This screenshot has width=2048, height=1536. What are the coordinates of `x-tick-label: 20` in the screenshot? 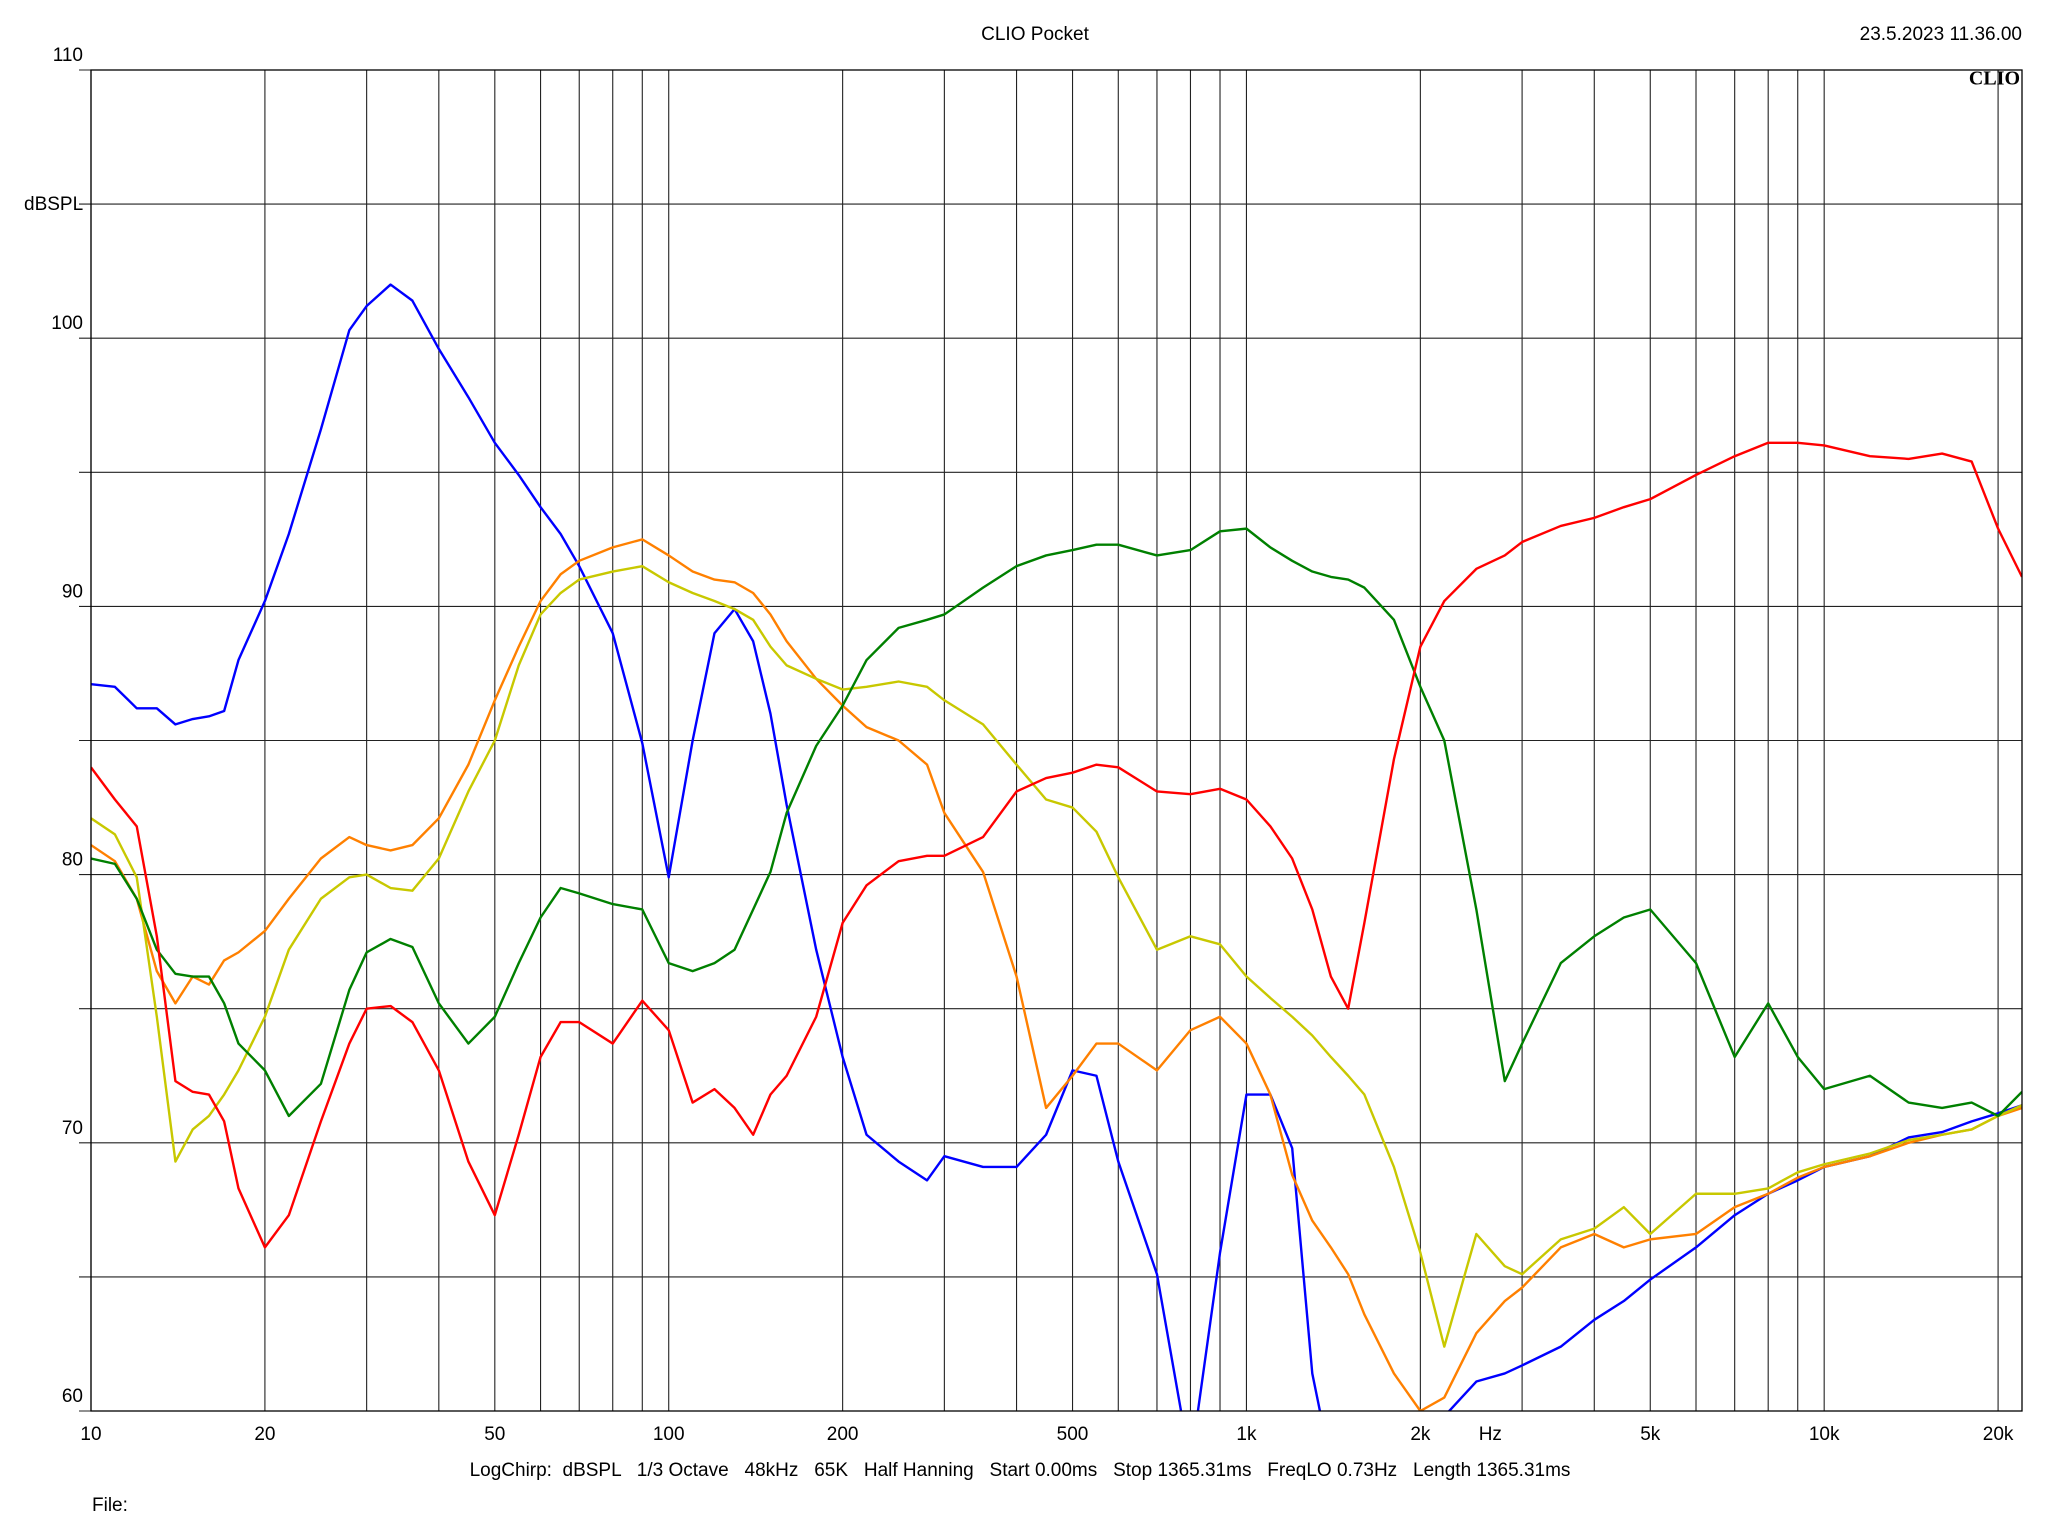 It's located at (264, 1434).